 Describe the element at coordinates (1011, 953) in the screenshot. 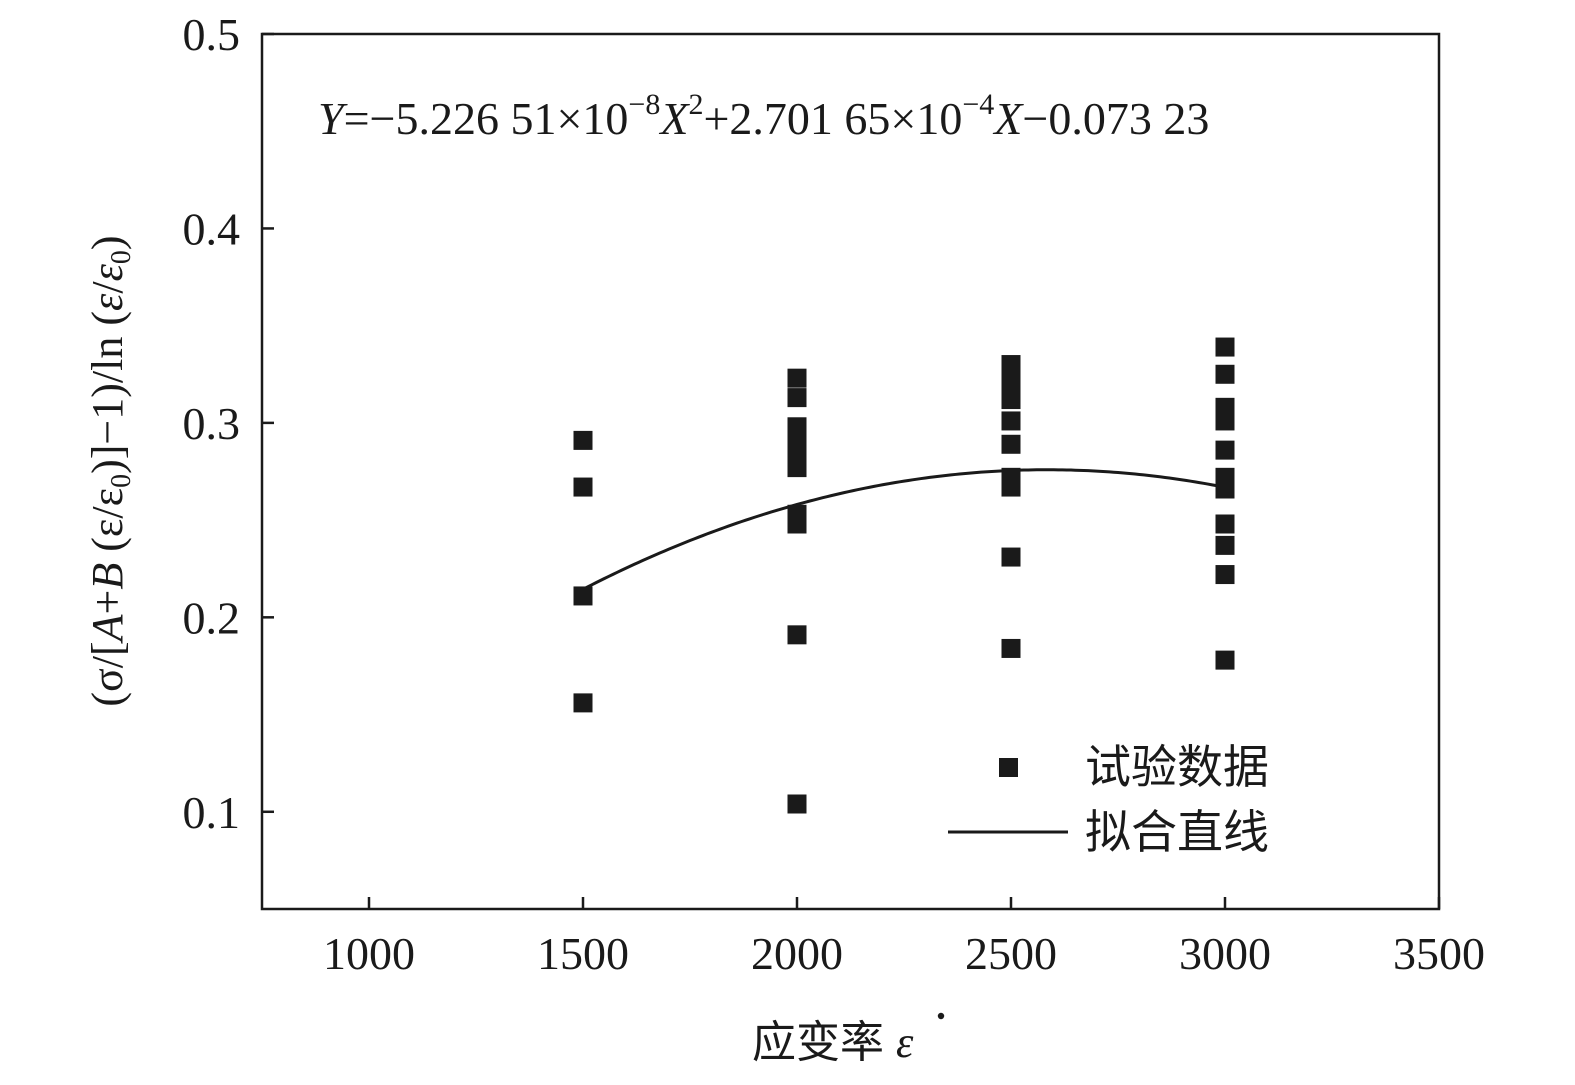

I see `x-tick-label: 2500` at that location.